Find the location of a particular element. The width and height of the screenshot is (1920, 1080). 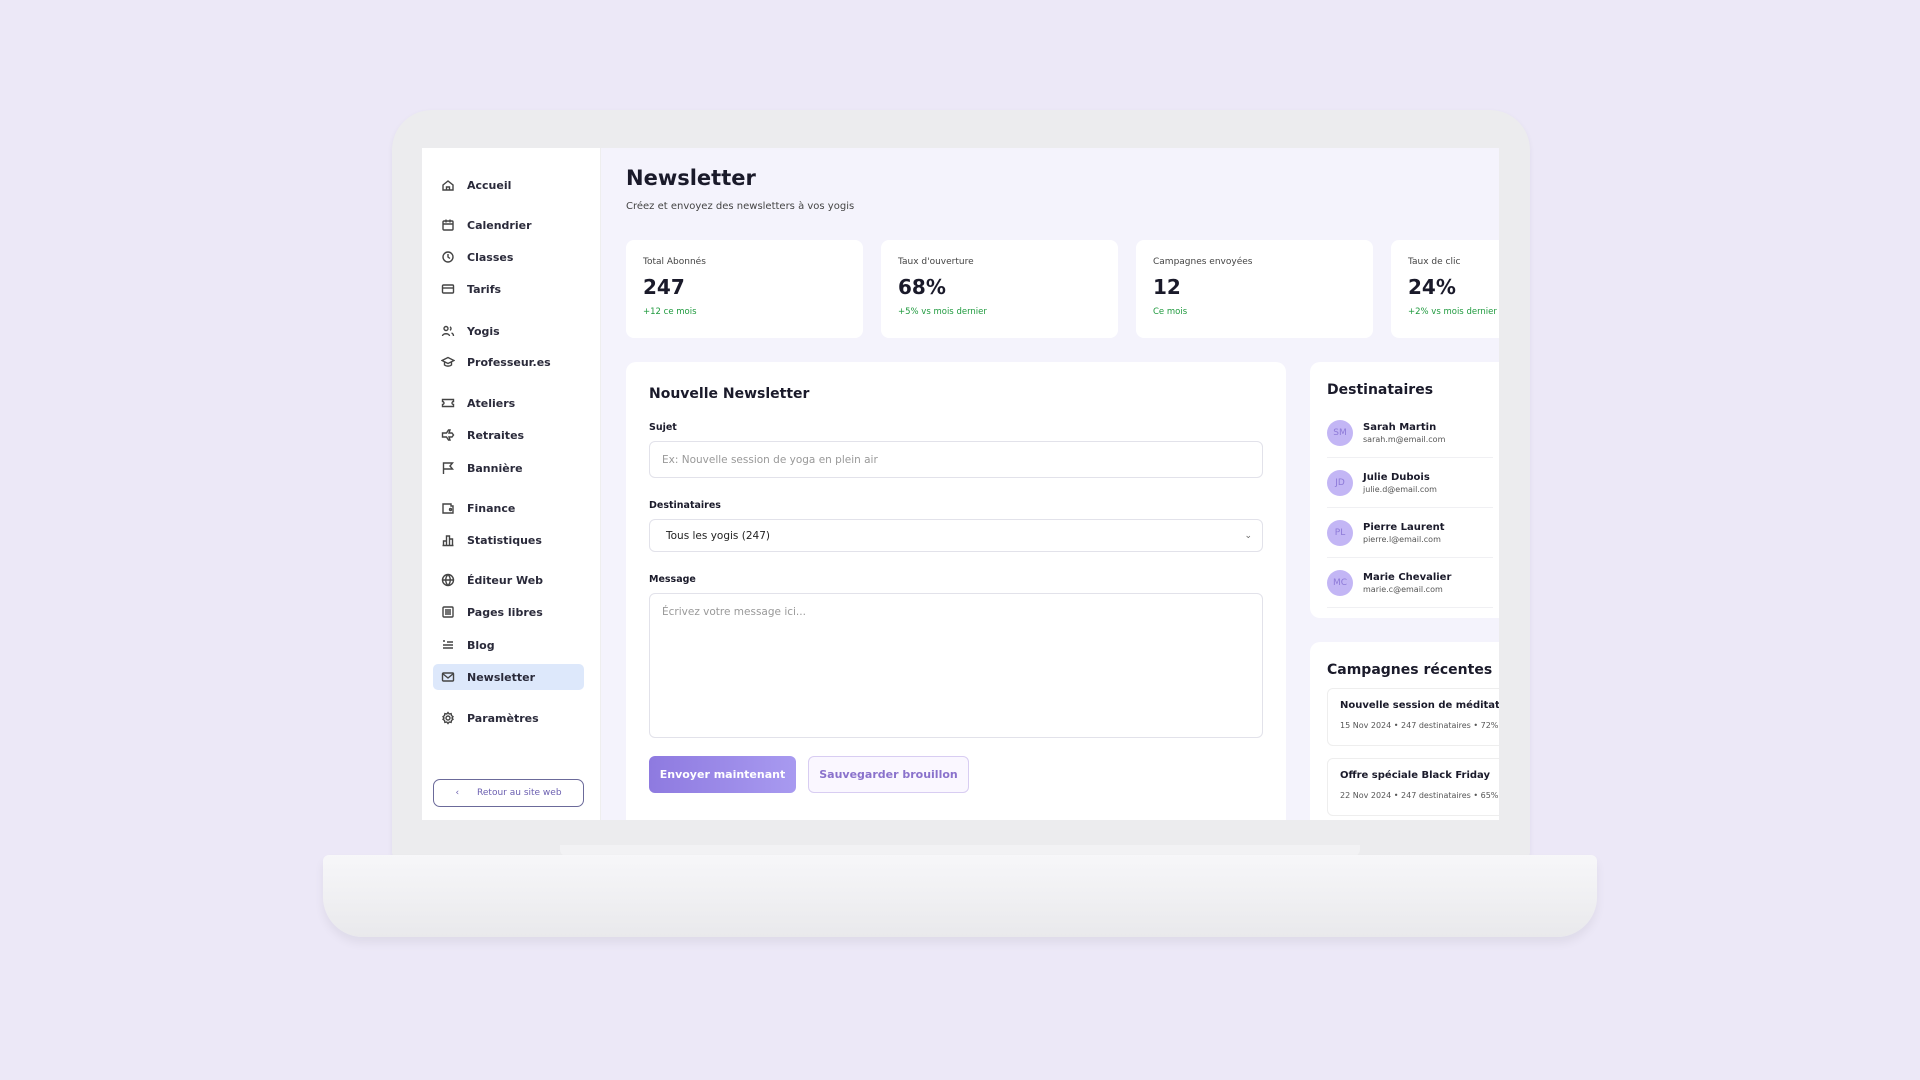

stat-change: Ce mois is located at coordinates (1170, 312).